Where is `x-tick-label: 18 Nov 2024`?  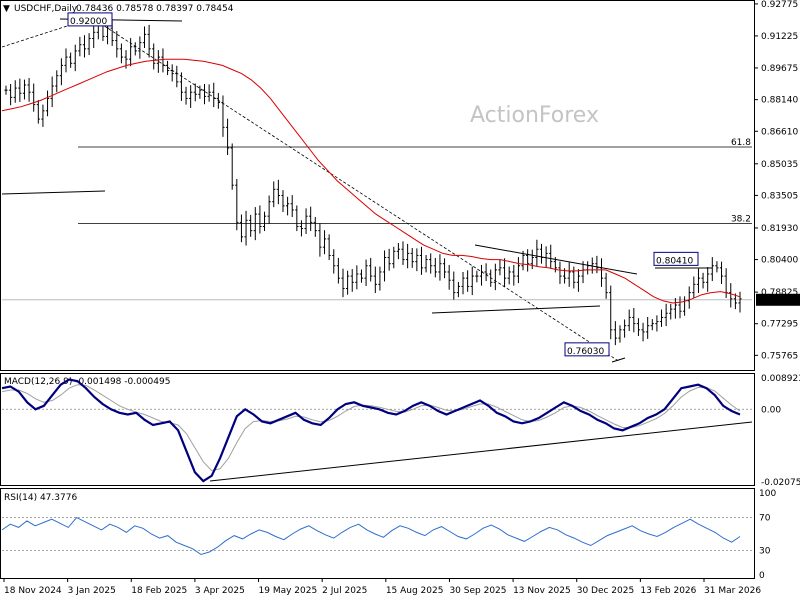
x-tick-label: 18 Nov 2024 is located at coordinates (33, 591).